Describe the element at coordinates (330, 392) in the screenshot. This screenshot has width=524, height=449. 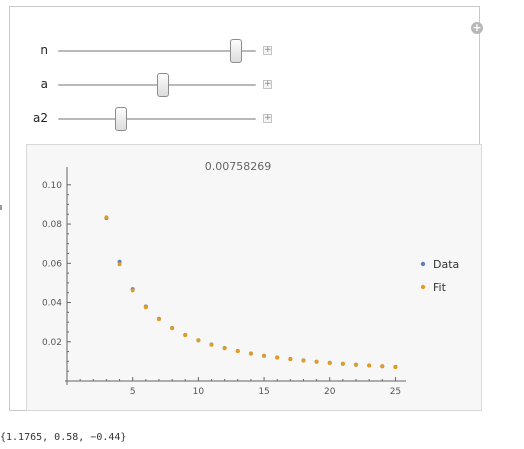
I see `x-tick-label: 20` at that location.